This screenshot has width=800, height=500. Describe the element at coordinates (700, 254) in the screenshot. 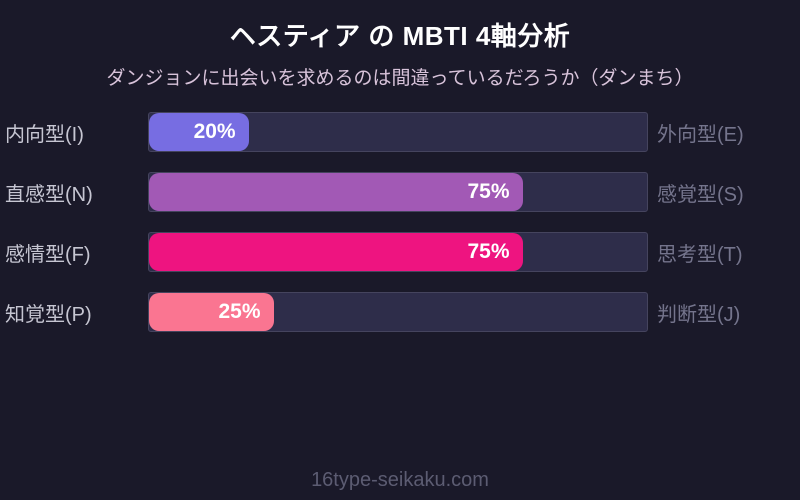

I see `axis-right-label: 思考型(T)` at that location.